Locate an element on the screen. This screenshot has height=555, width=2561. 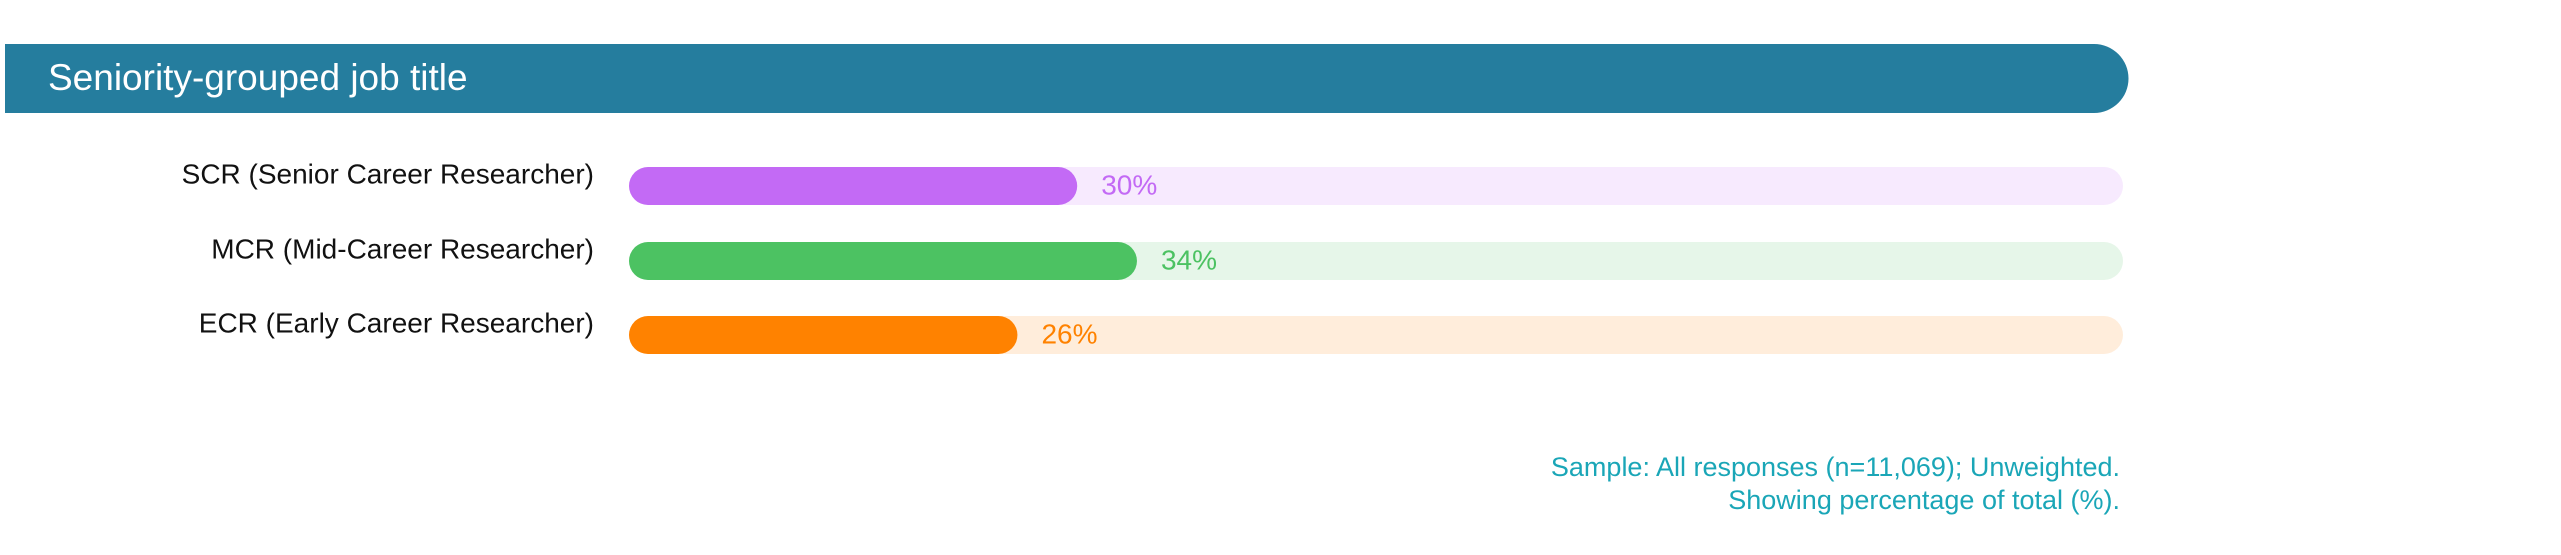
value-label: 26% is located at coordinates (1069, 333).